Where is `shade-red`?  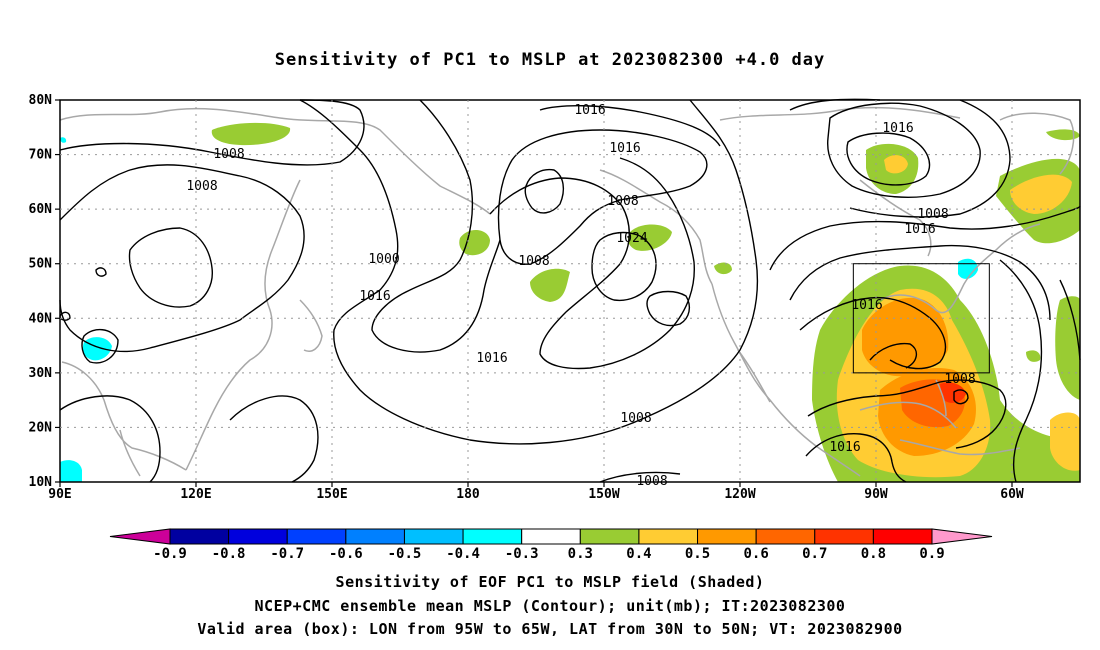 shade-red is located at coordinates (953, 392).